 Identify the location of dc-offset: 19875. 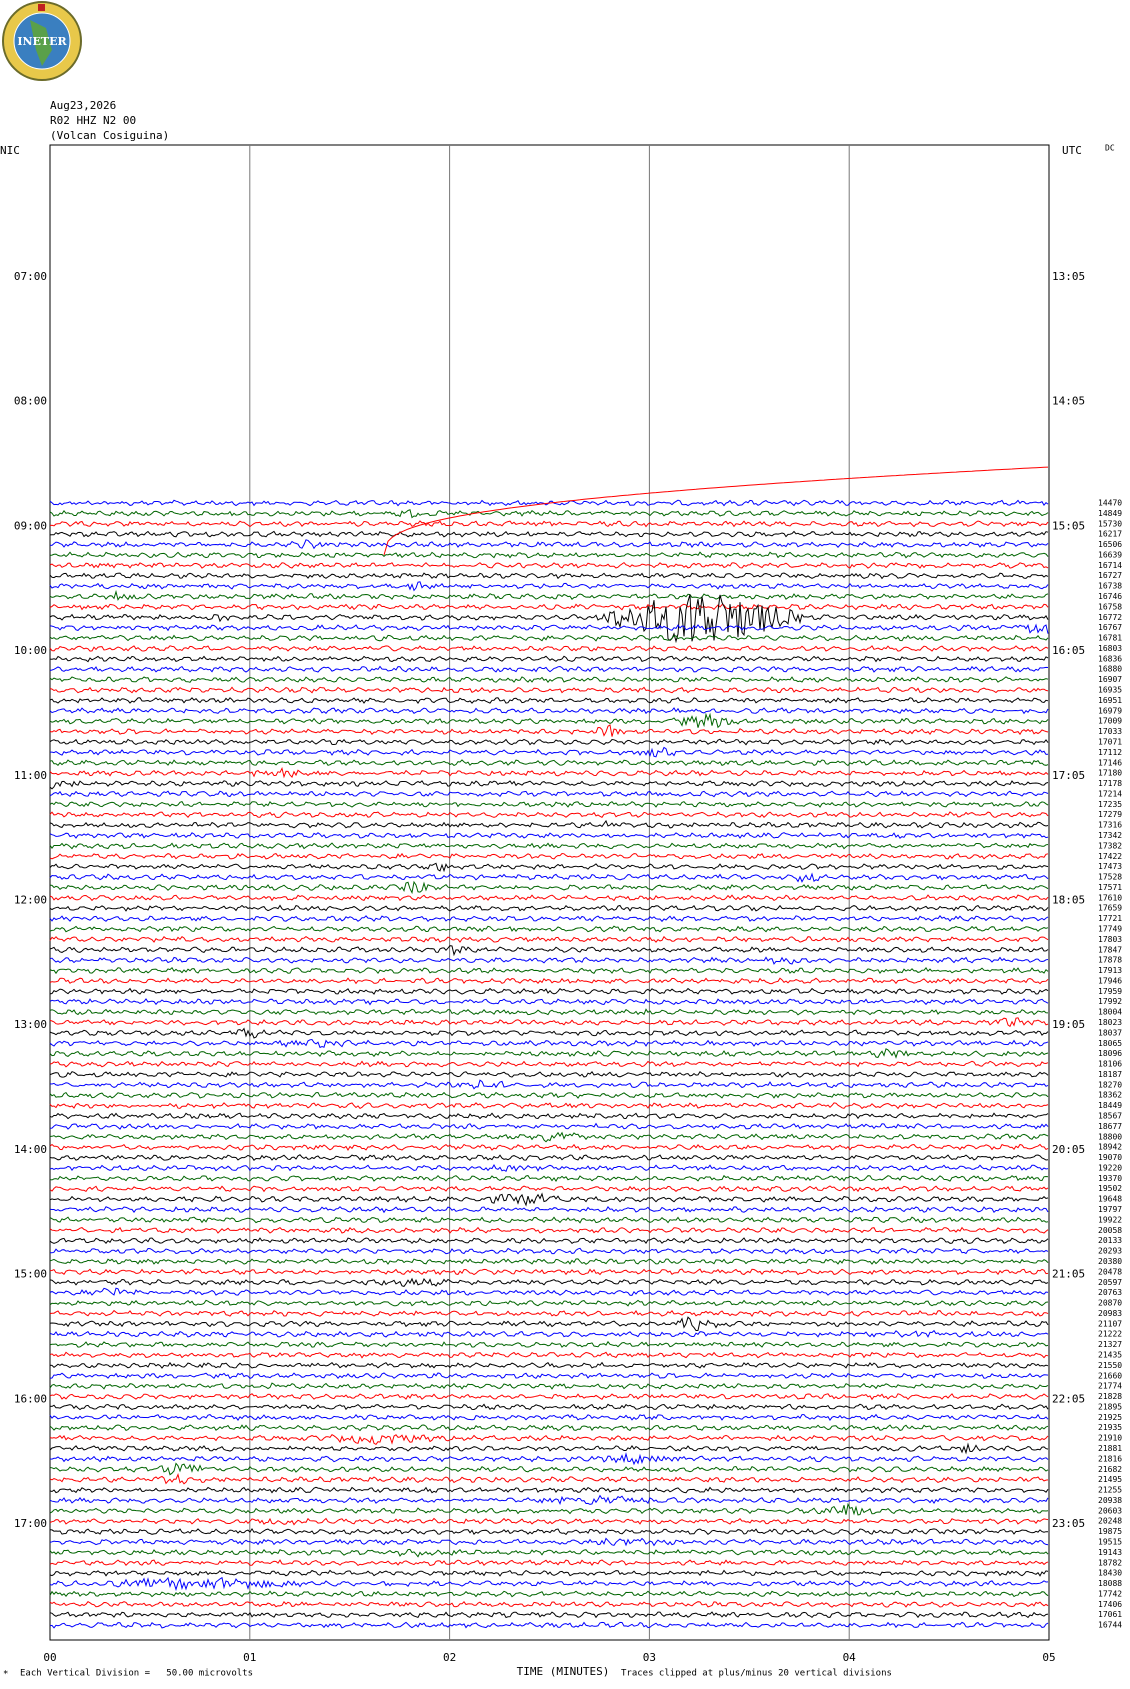
(1110, 1531).